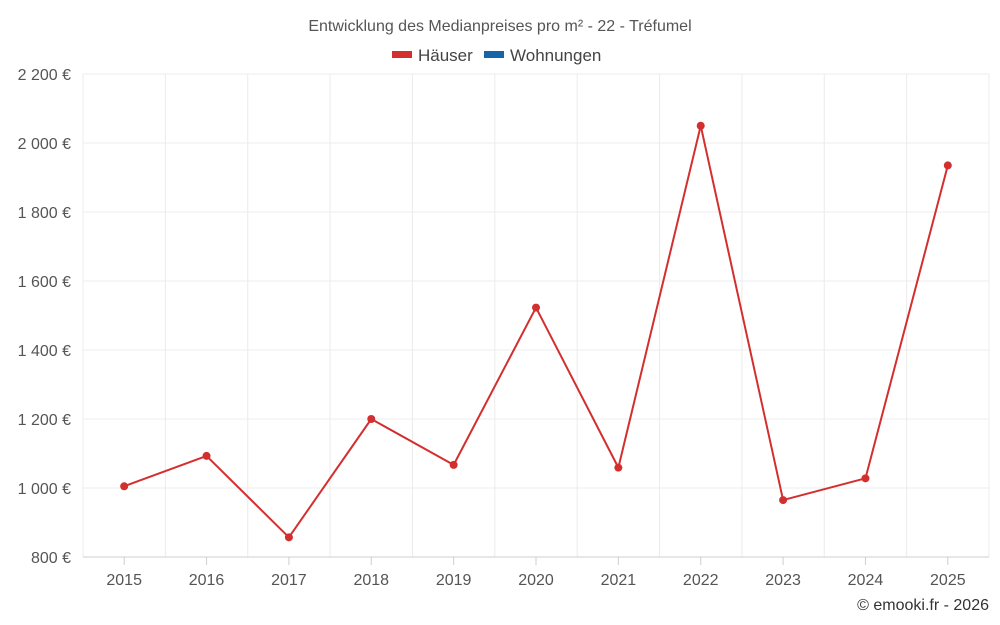 The width and height of the screenshot is (1000, 625). What do you see at coordinates (555, 55) in the screenshot?
I see `legend-label-wohnungen: Wohnungen` at bounding box center [555, 55].